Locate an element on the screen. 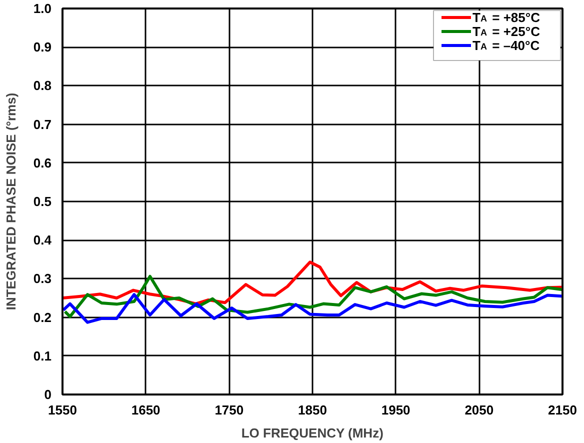  y-tick-label: 0.7 is located at coordinates (42, 124).